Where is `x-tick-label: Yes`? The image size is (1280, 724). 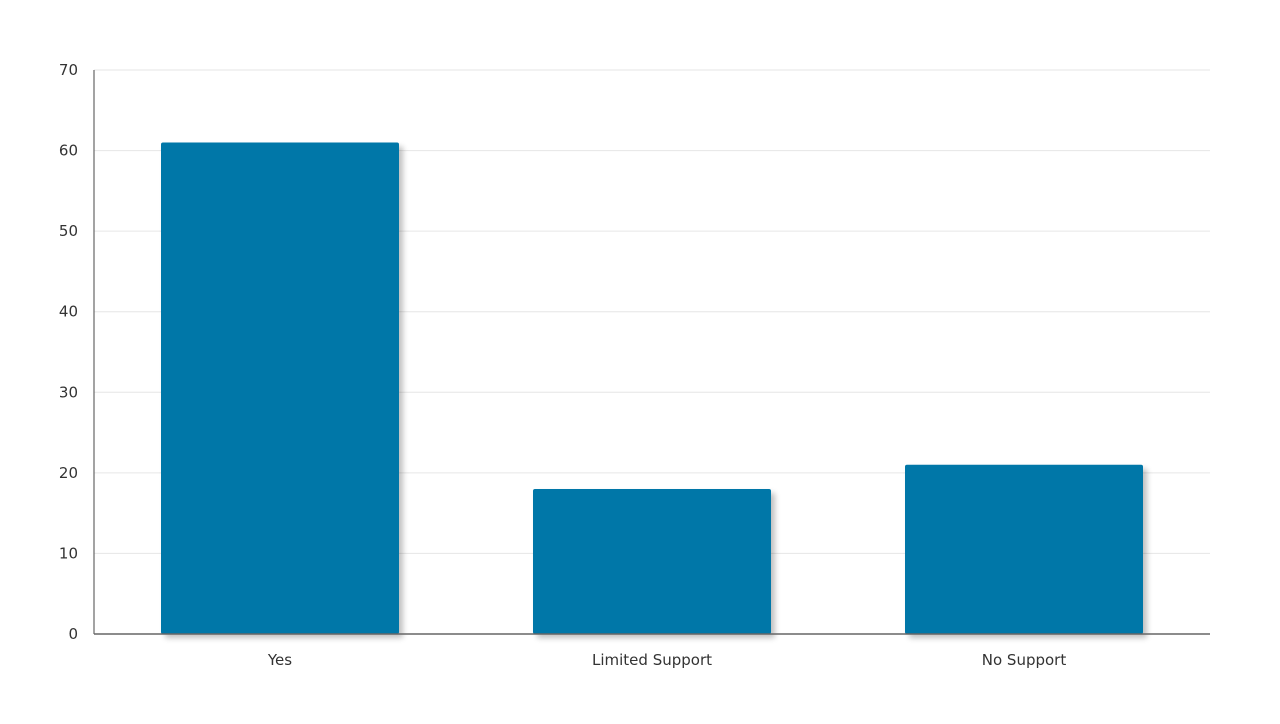 x-tick-label: Yes is located at coordinates (279, 660).